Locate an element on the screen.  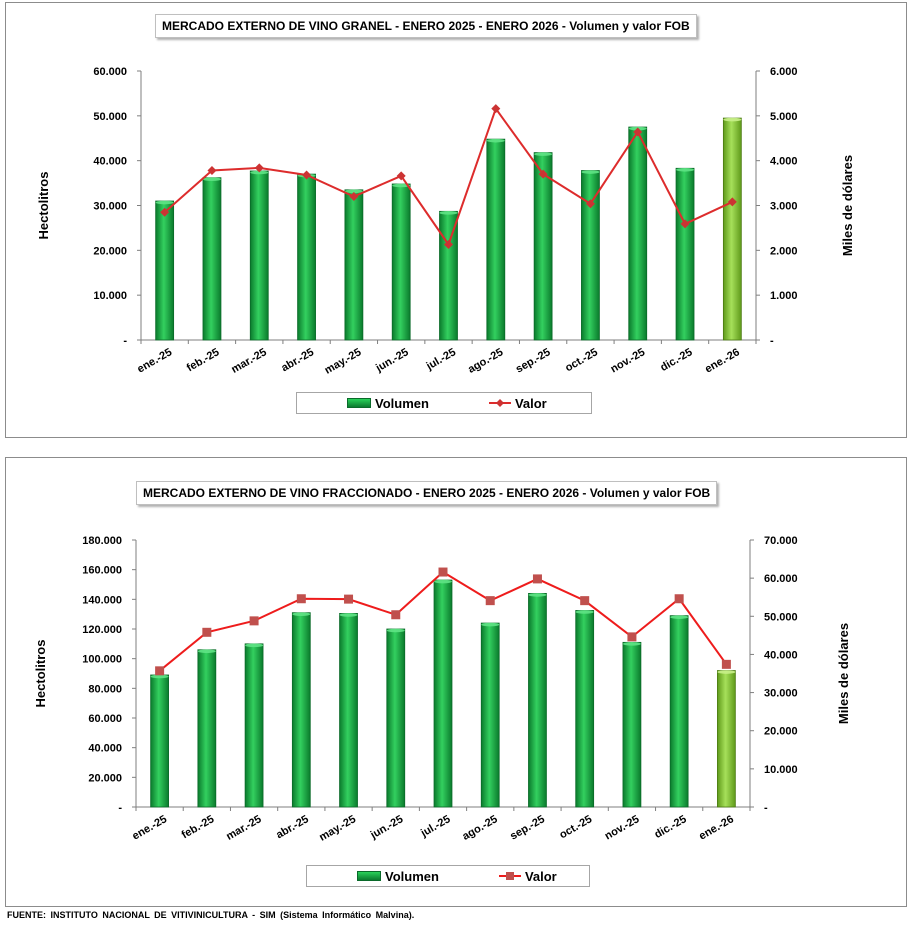
y-tick-label: 30.000 is located at coordinates (110, 207).